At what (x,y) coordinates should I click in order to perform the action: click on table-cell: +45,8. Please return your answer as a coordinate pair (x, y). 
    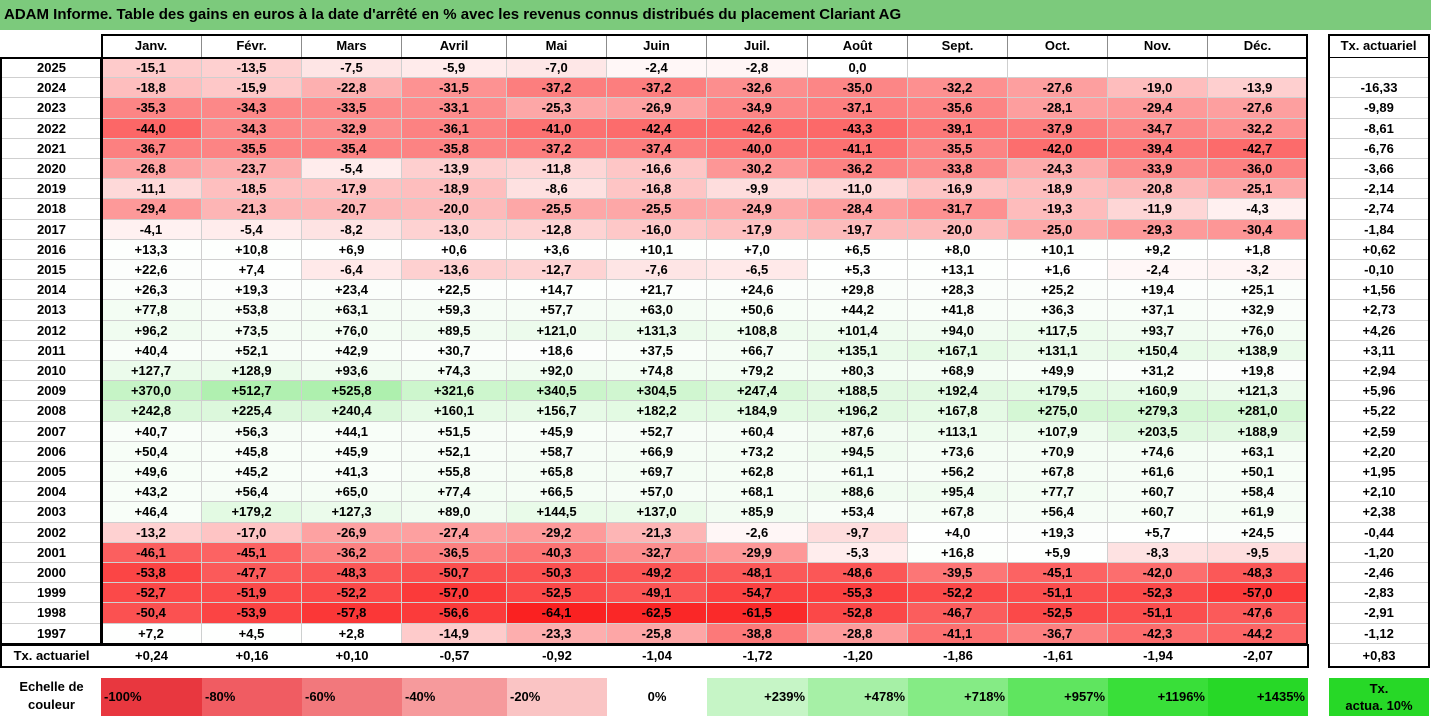
    Looking at the image, I should click on (252, 451).